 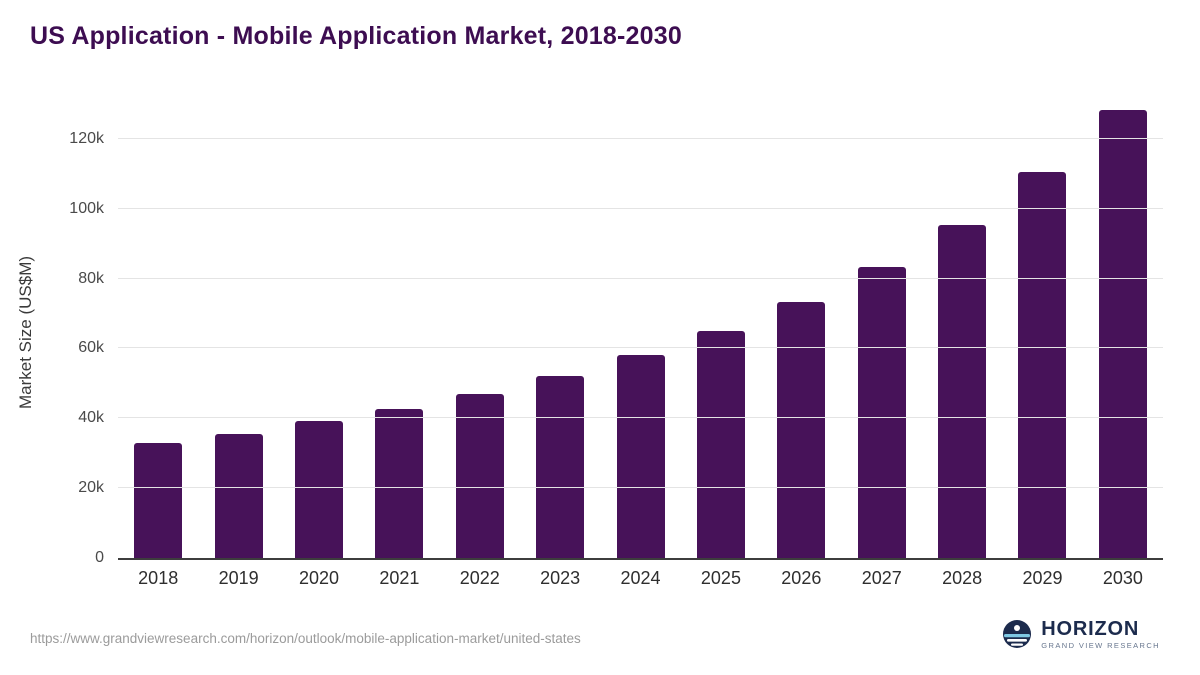 I want to click on bar-2019, so click(x=238, y=496).